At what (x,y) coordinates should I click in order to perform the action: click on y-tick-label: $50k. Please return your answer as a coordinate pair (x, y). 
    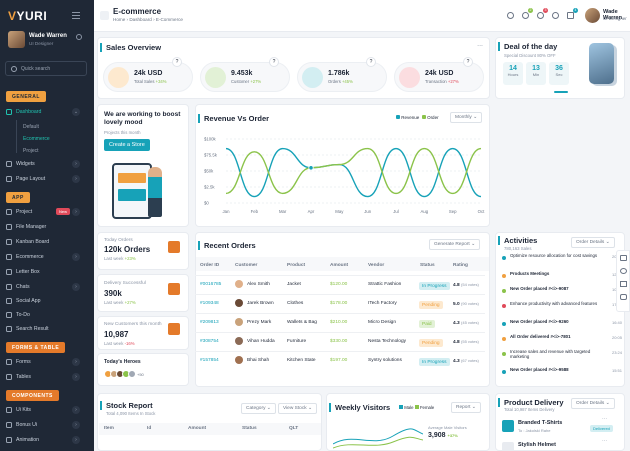
    Looking at the image, I should click on (209, 171).